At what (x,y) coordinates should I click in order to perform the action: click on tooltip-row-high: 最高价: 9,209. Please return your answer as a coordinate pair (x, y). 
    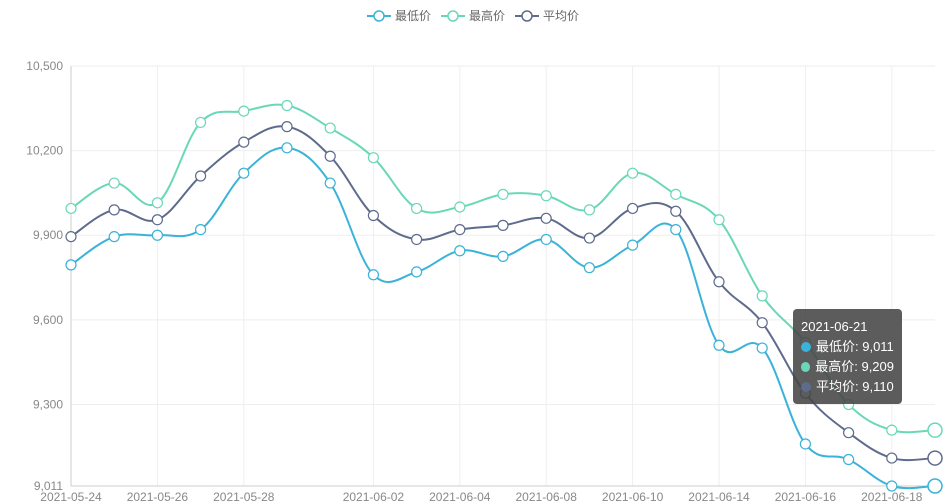
    Looking at the image, I should click on (847, 367).